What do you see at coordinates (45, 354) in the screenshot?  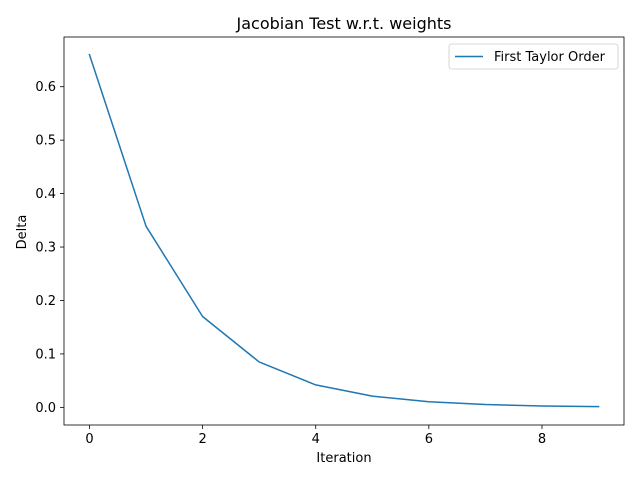 I see `y-tick-label-1: 0.1` at bounding box center [45, 354].